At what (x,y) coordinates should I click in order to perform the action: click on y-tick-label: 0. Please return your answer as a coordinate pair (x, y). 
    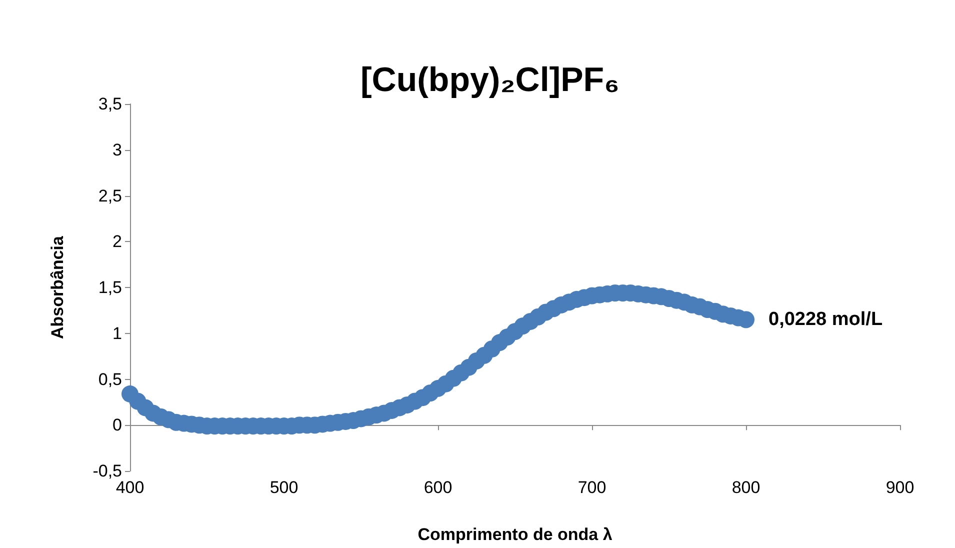
    Looking at the image, I should click on (117, 425).